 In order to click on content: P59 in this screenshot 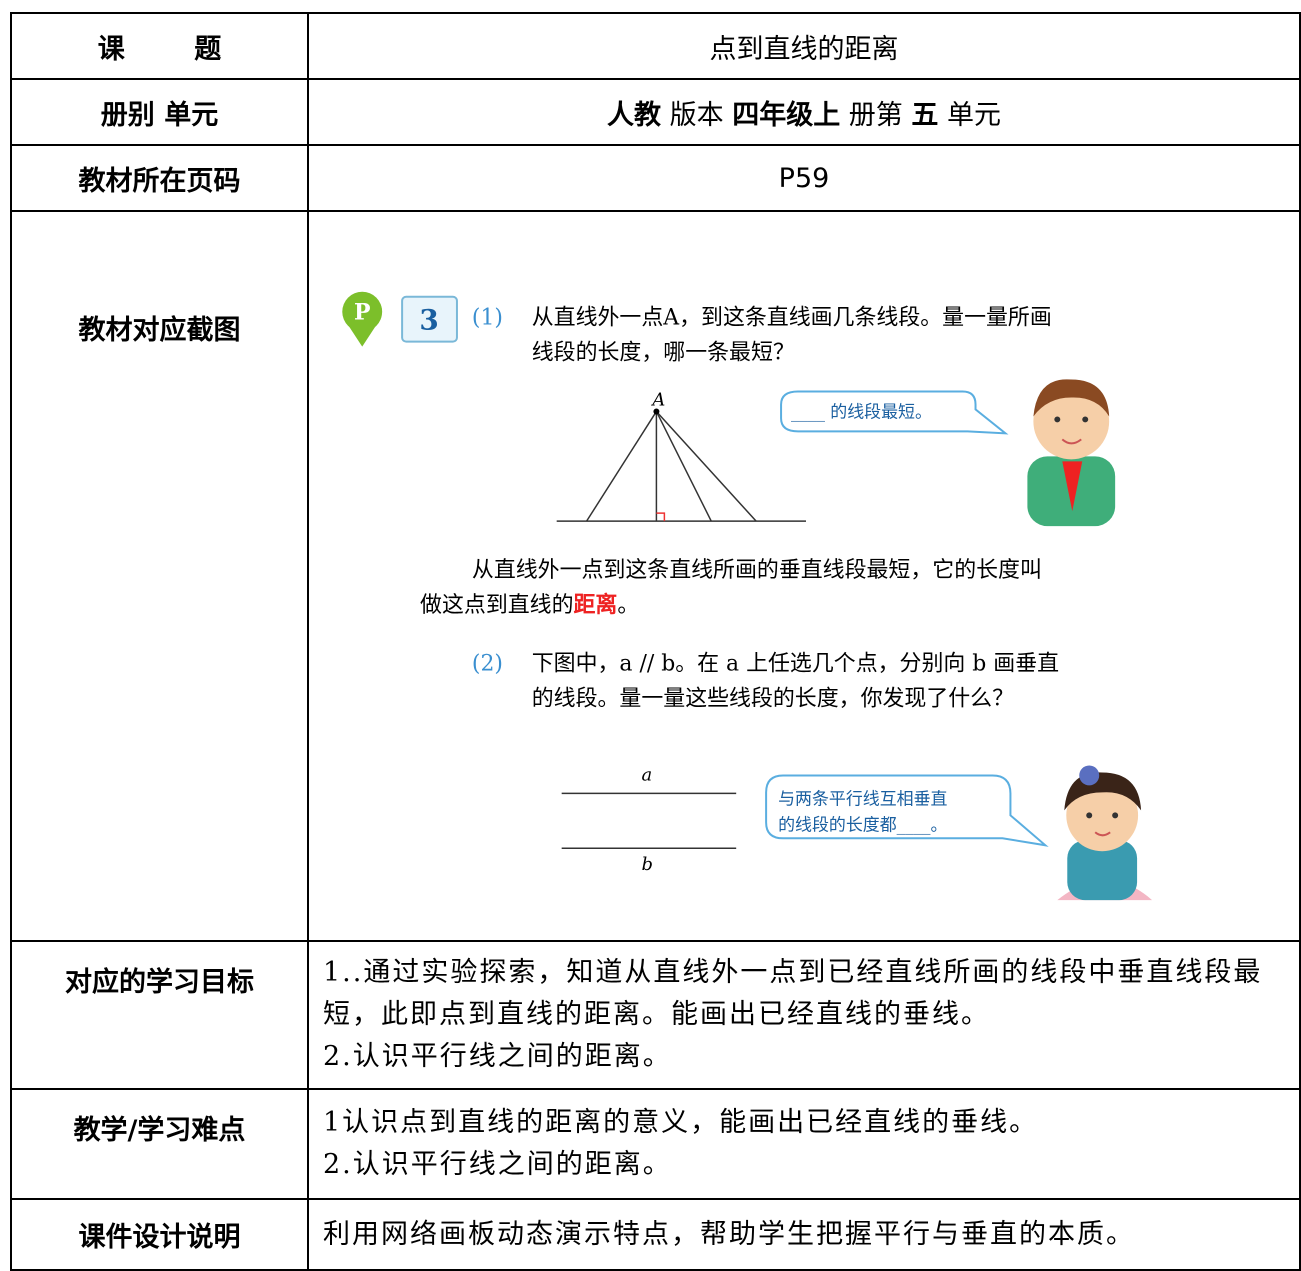, I will do `click(804, 178)`.